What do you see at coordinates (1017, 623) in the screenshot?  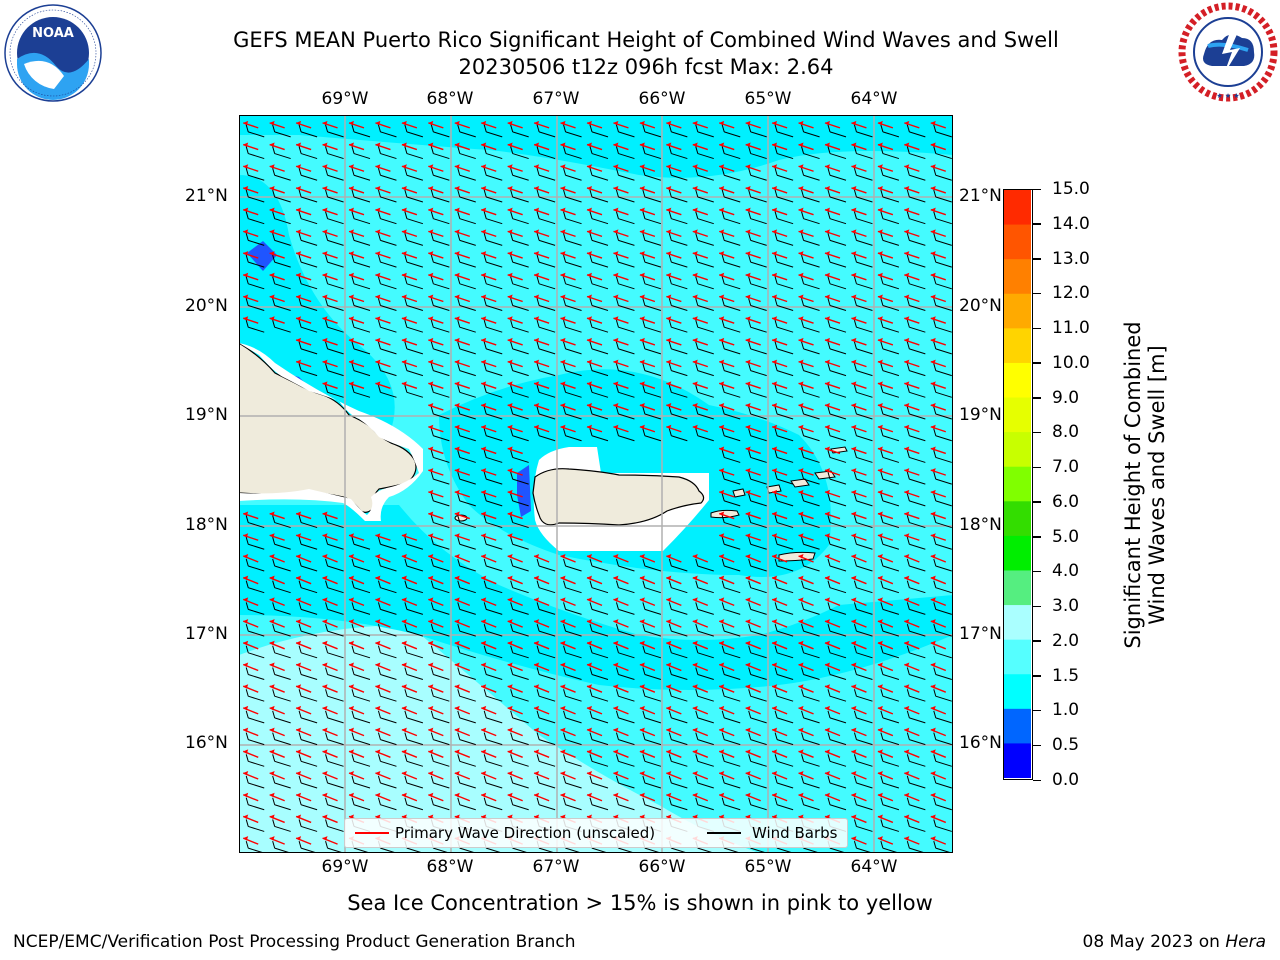 I see `colorbar-segment` at bounding box center [1017, 623].